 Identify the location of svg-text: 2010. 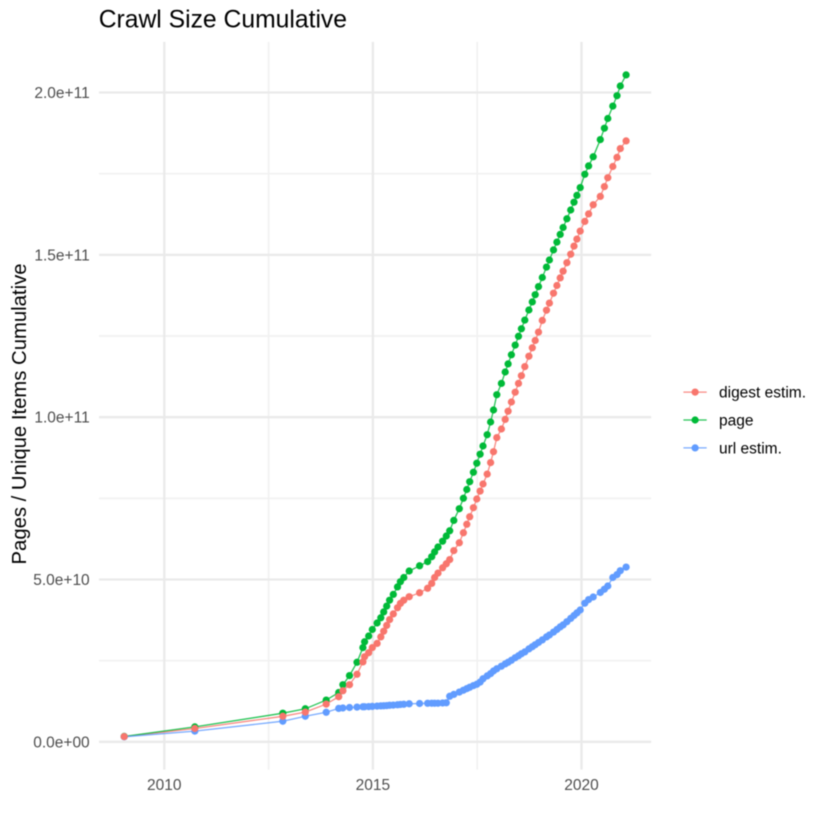
(164, 785).